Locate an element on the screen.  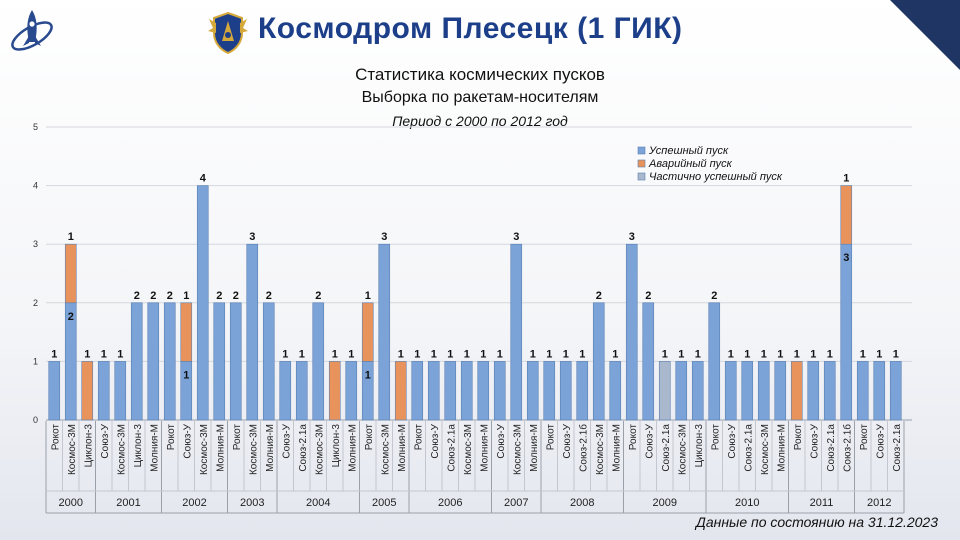
legend-item: Аварийный пуск is located at coordinates (690, 164).